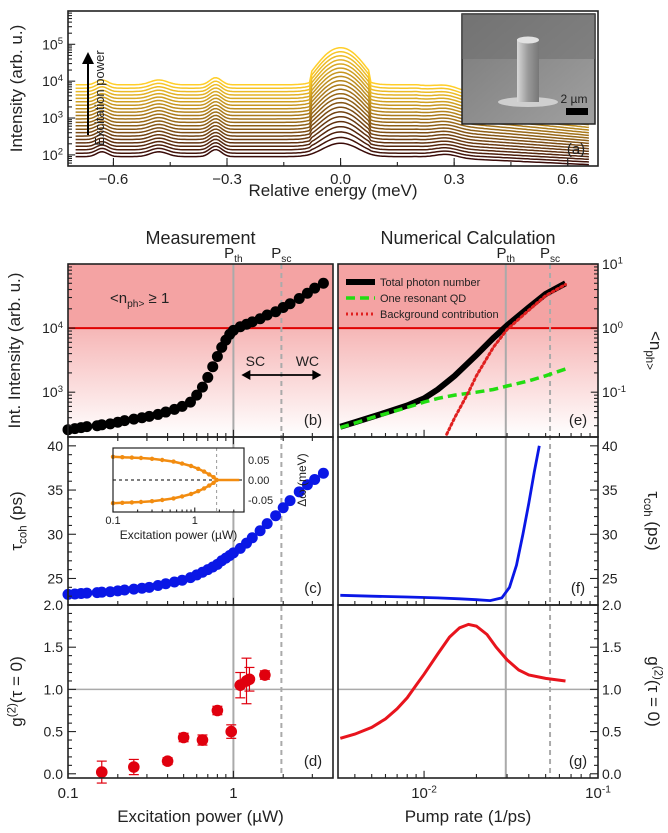 The width and height of the screenshot is (668, 833). I want to click on y-tick-label: 100​, so click(612, 328).